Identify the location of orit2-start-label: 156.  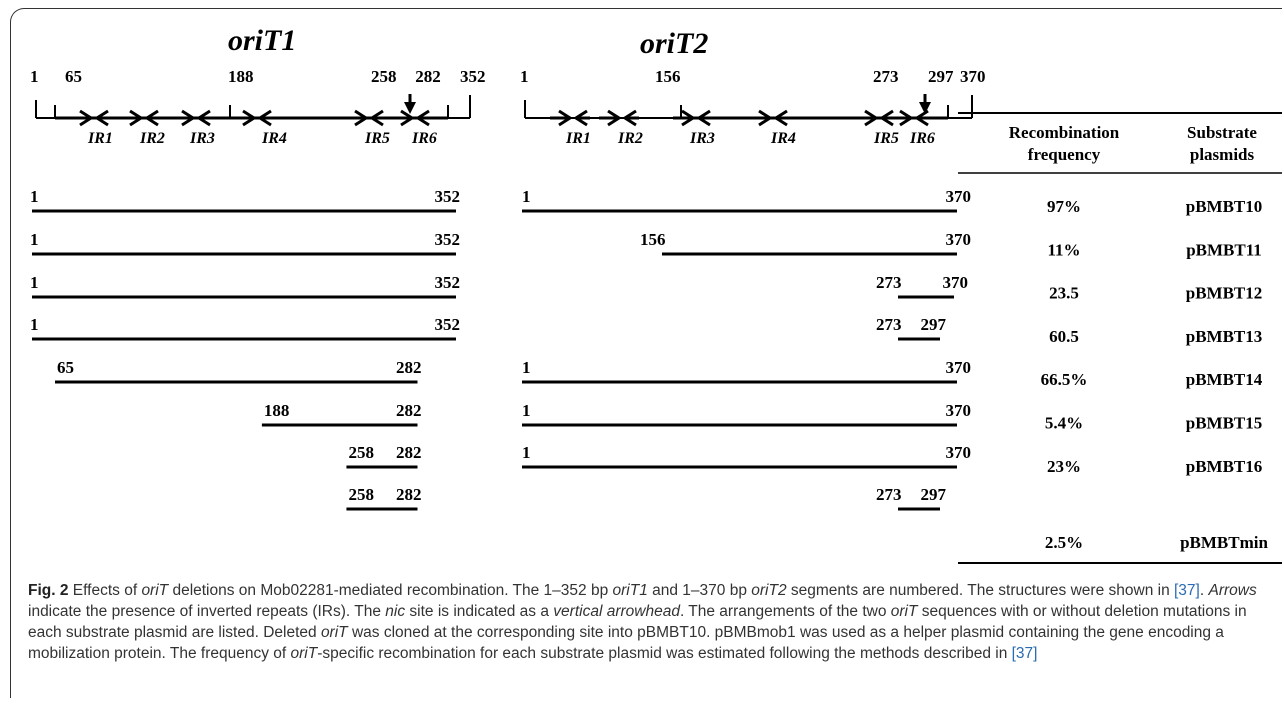
(653, 239).